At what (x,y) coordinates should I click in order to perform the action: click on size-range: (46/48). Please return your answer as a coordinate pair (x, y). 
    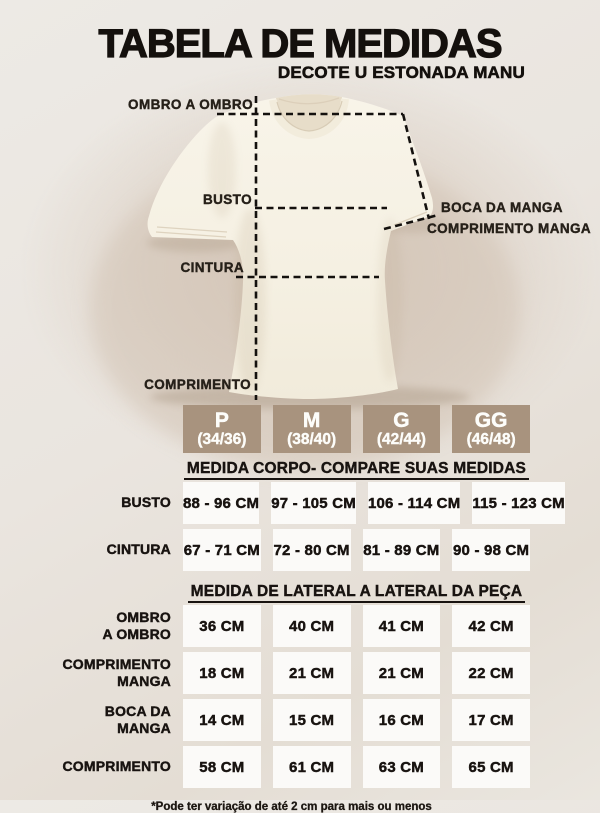
    Looking at the image, I should click on (491, 439).